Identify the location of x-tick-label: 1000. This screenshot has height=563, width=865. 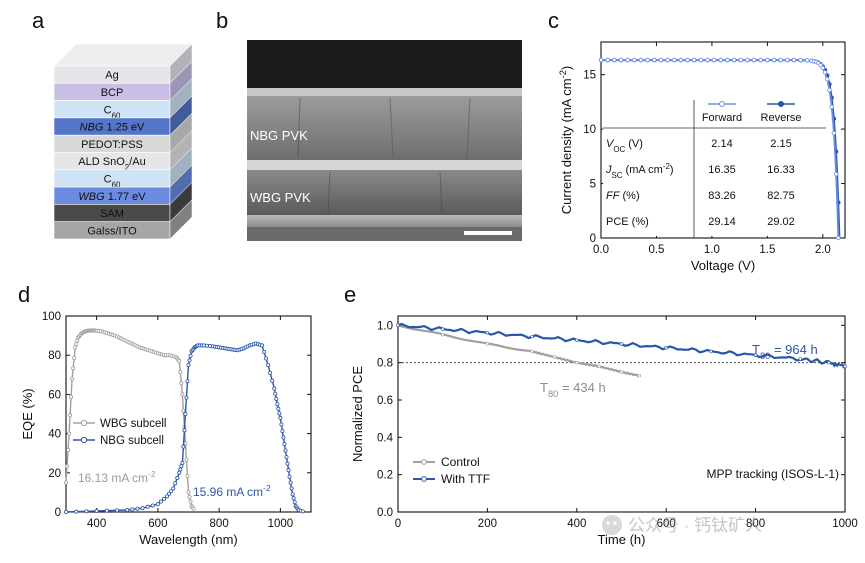
(281, 524).